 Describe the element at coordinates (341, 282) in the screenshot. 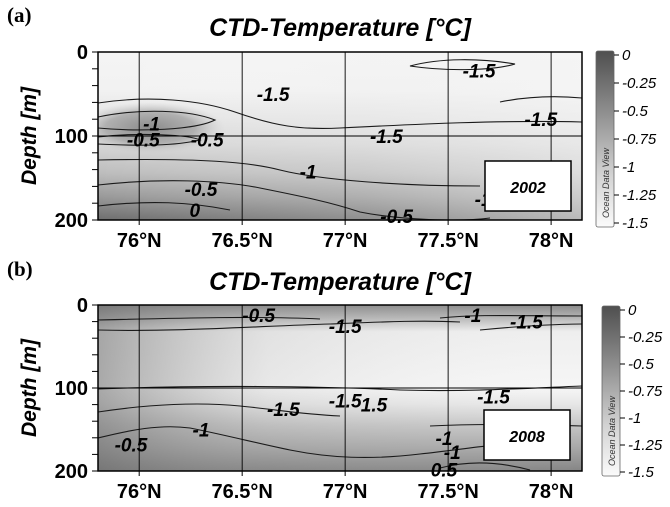

I see `panel-b-title: CTD-Temperature [°C]` at that location.